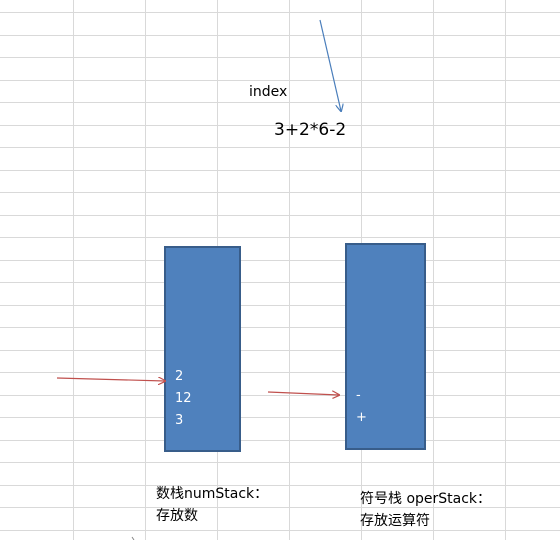 This screenshot has height=540, width=560. What do you see at coordinates (361, 407) in the screenshot?
I see `oper-stack-items: - +` at bounding box center [361, 407].